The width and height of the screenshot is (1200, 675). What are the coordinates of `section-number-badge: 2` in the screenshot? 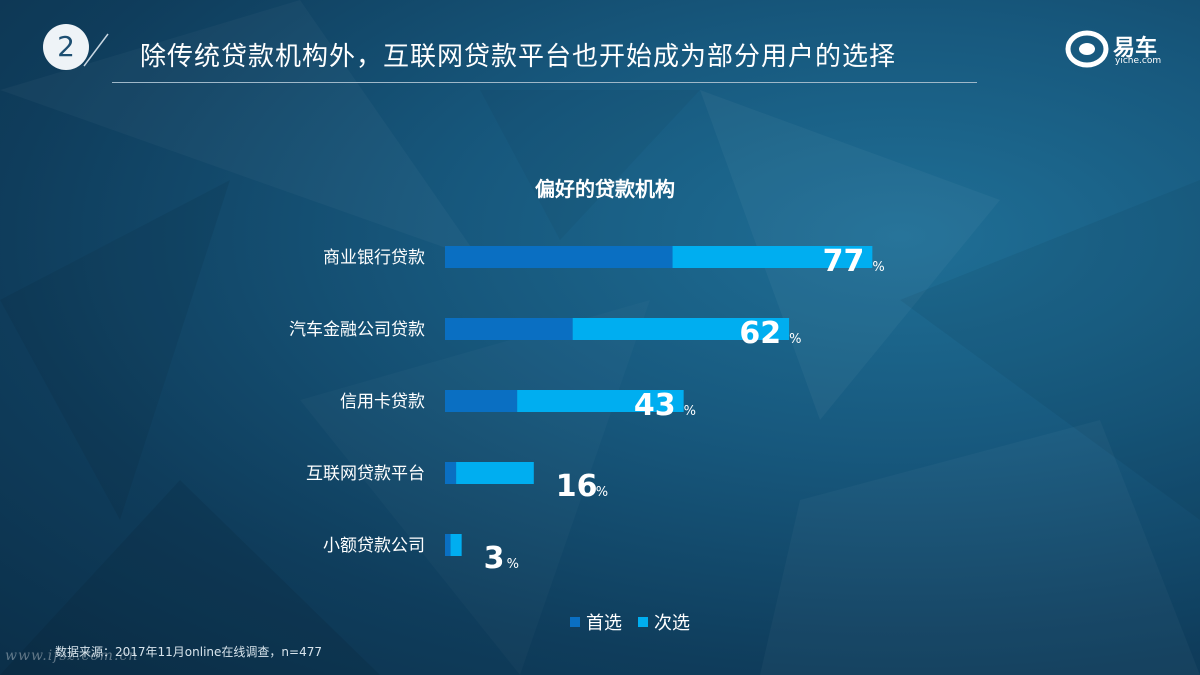 It's located at (66, 47).